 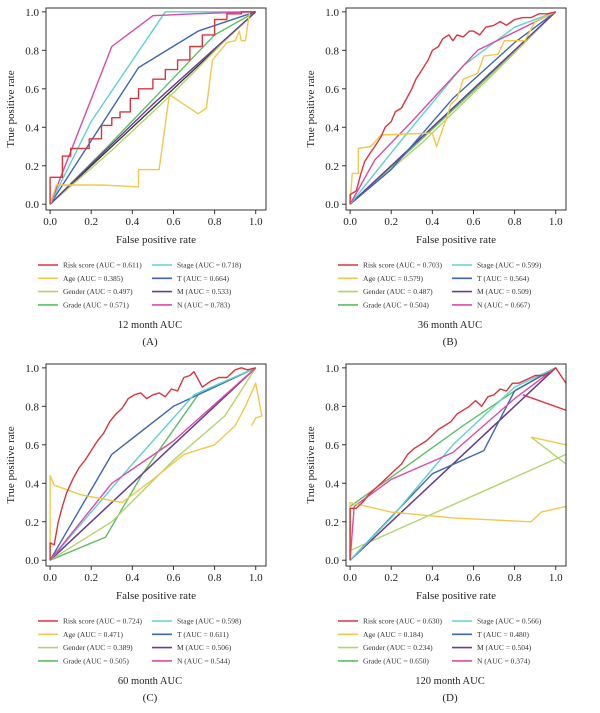 I want to click on panel-subtitle: 60 month AUC, so click(x=150, y=681).